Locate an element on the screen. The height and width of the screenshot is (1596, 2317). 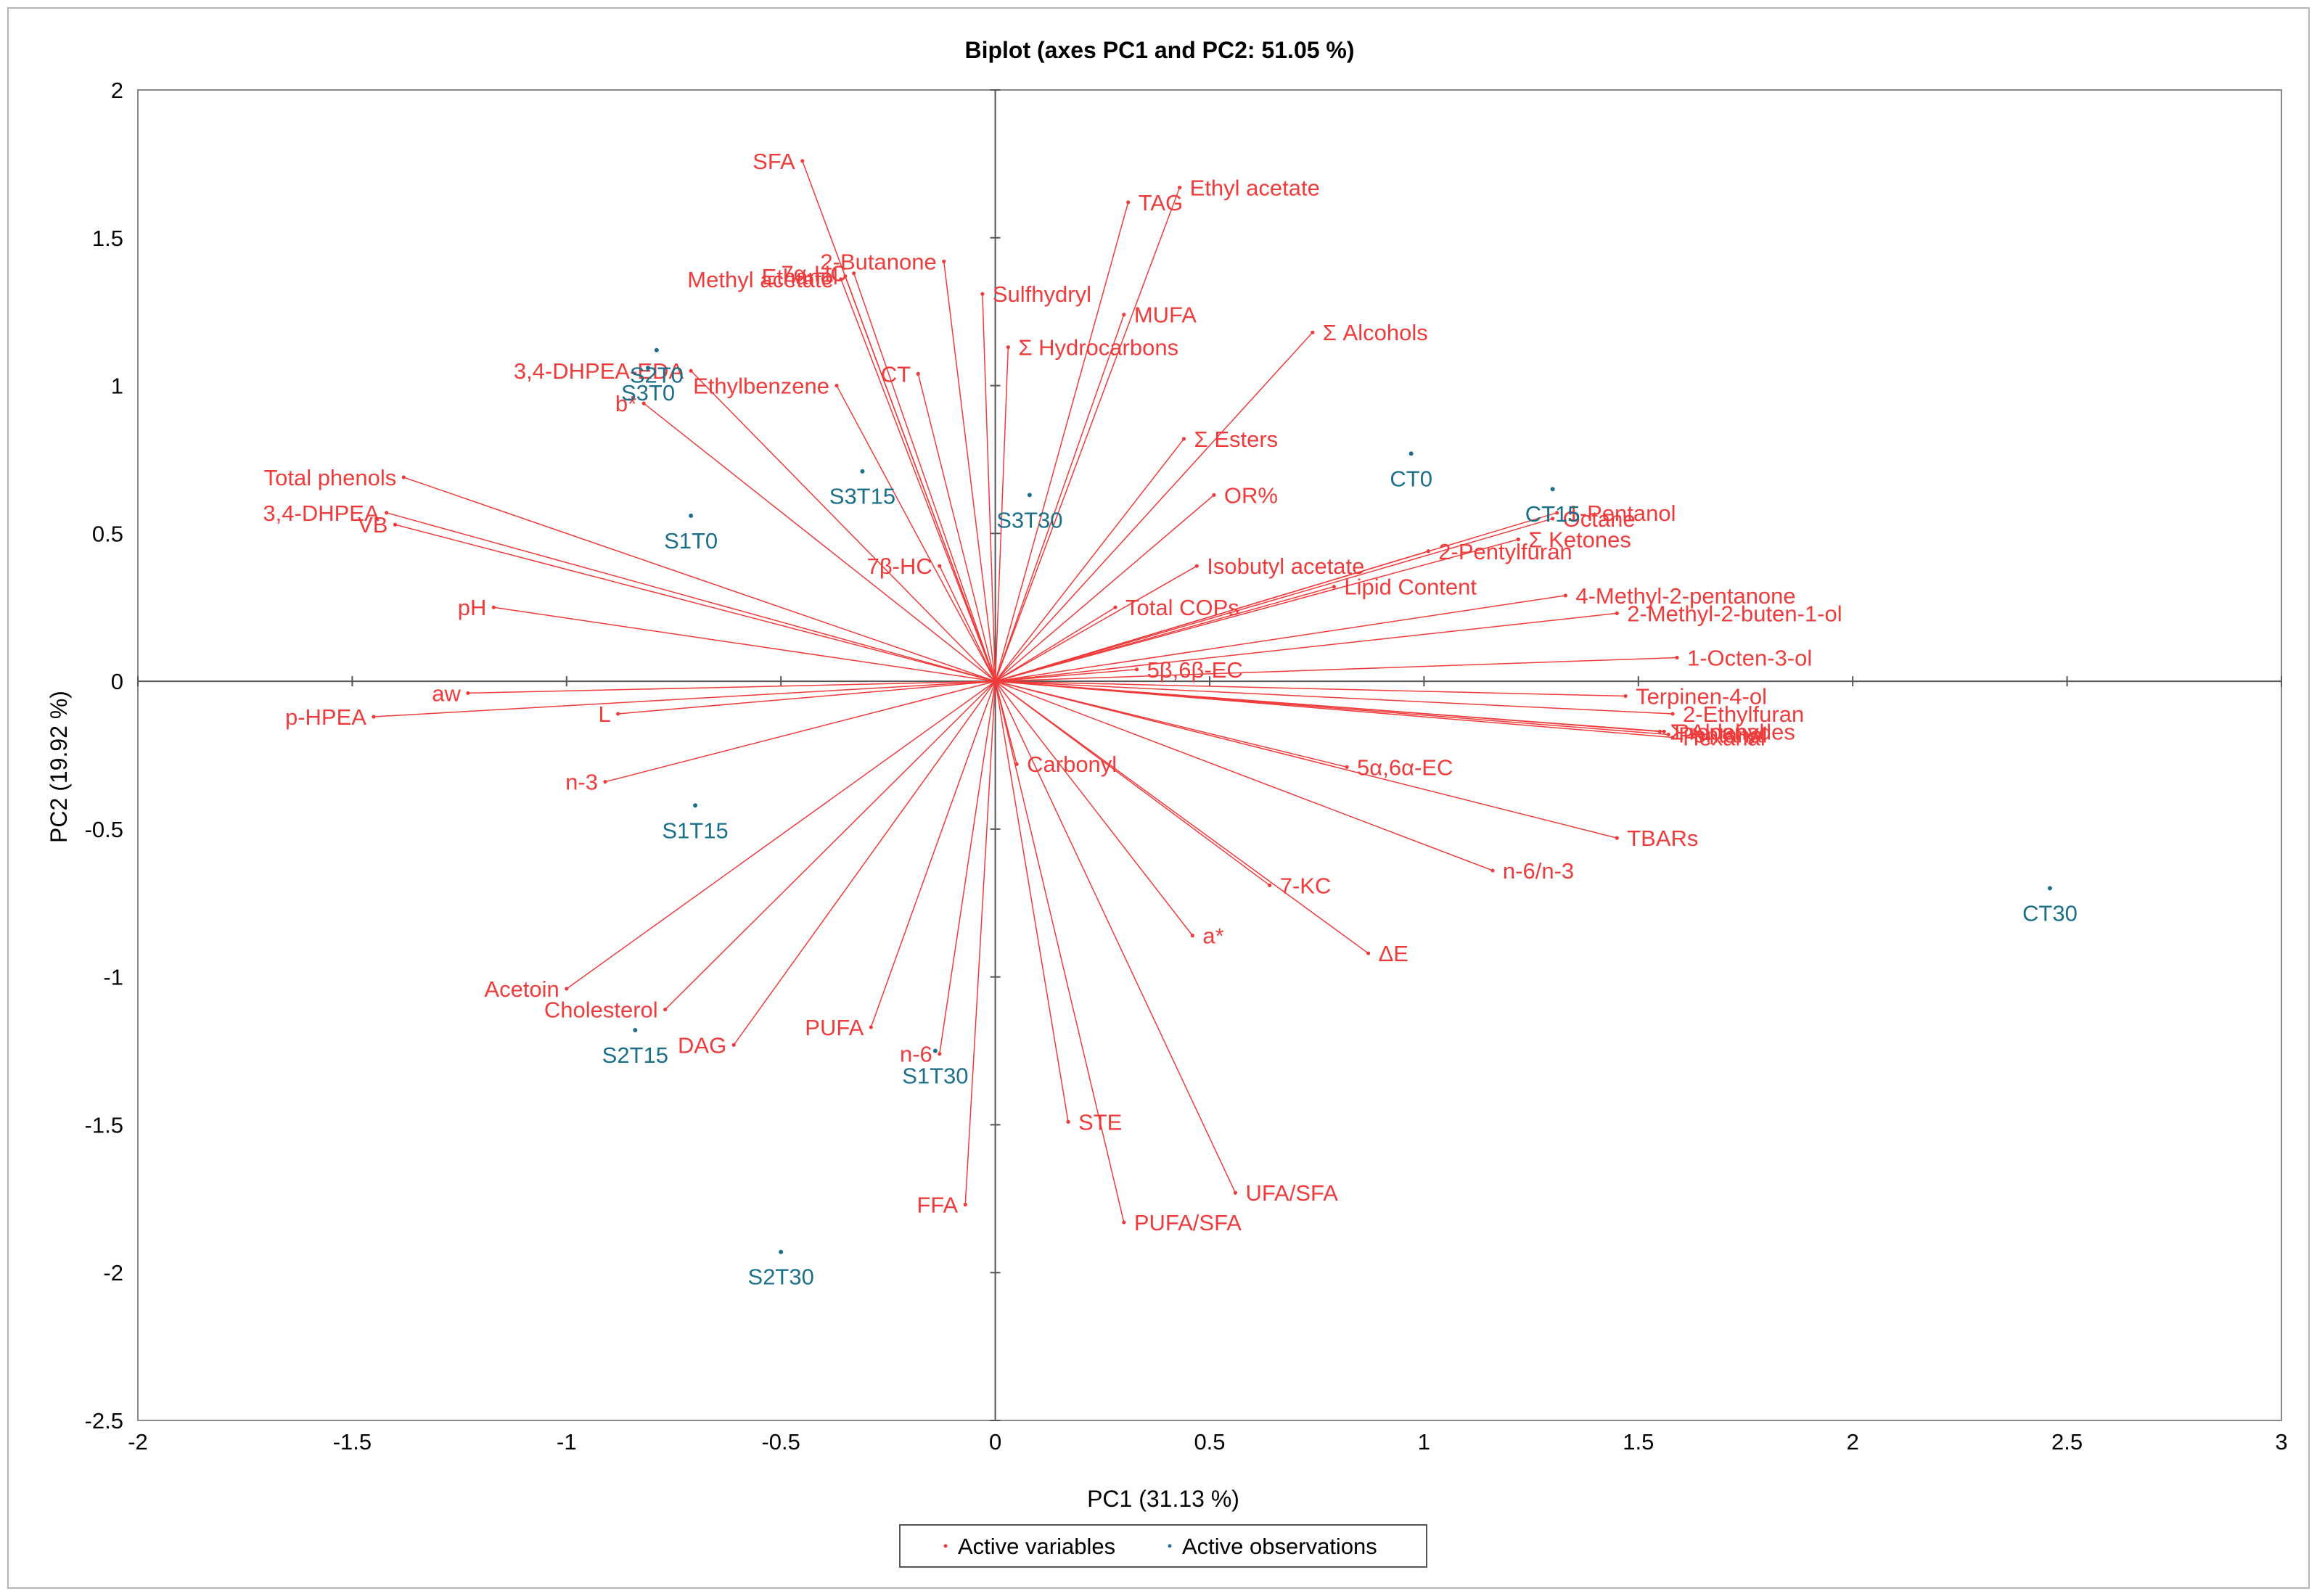
x-tick-label: 1.5 is located at coordinates (1638, 1442).